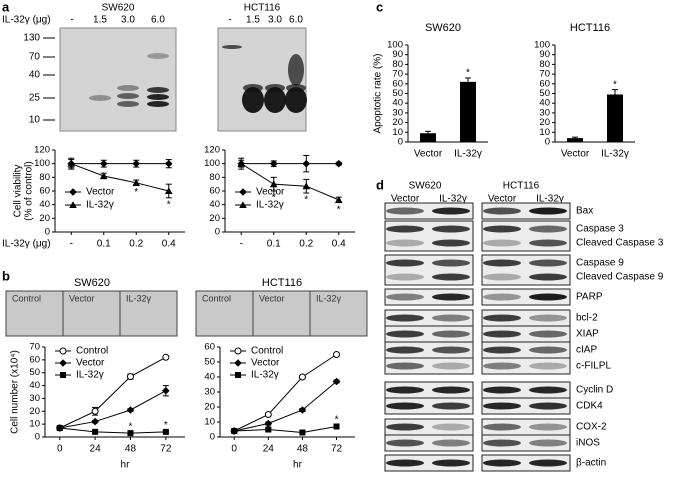 The width and height of the screenshot is (685, 484). What do you see at coordinates (303, 449) in the screenshot?
I see `x-tick-label: 48` at bounding box center [303, 449].